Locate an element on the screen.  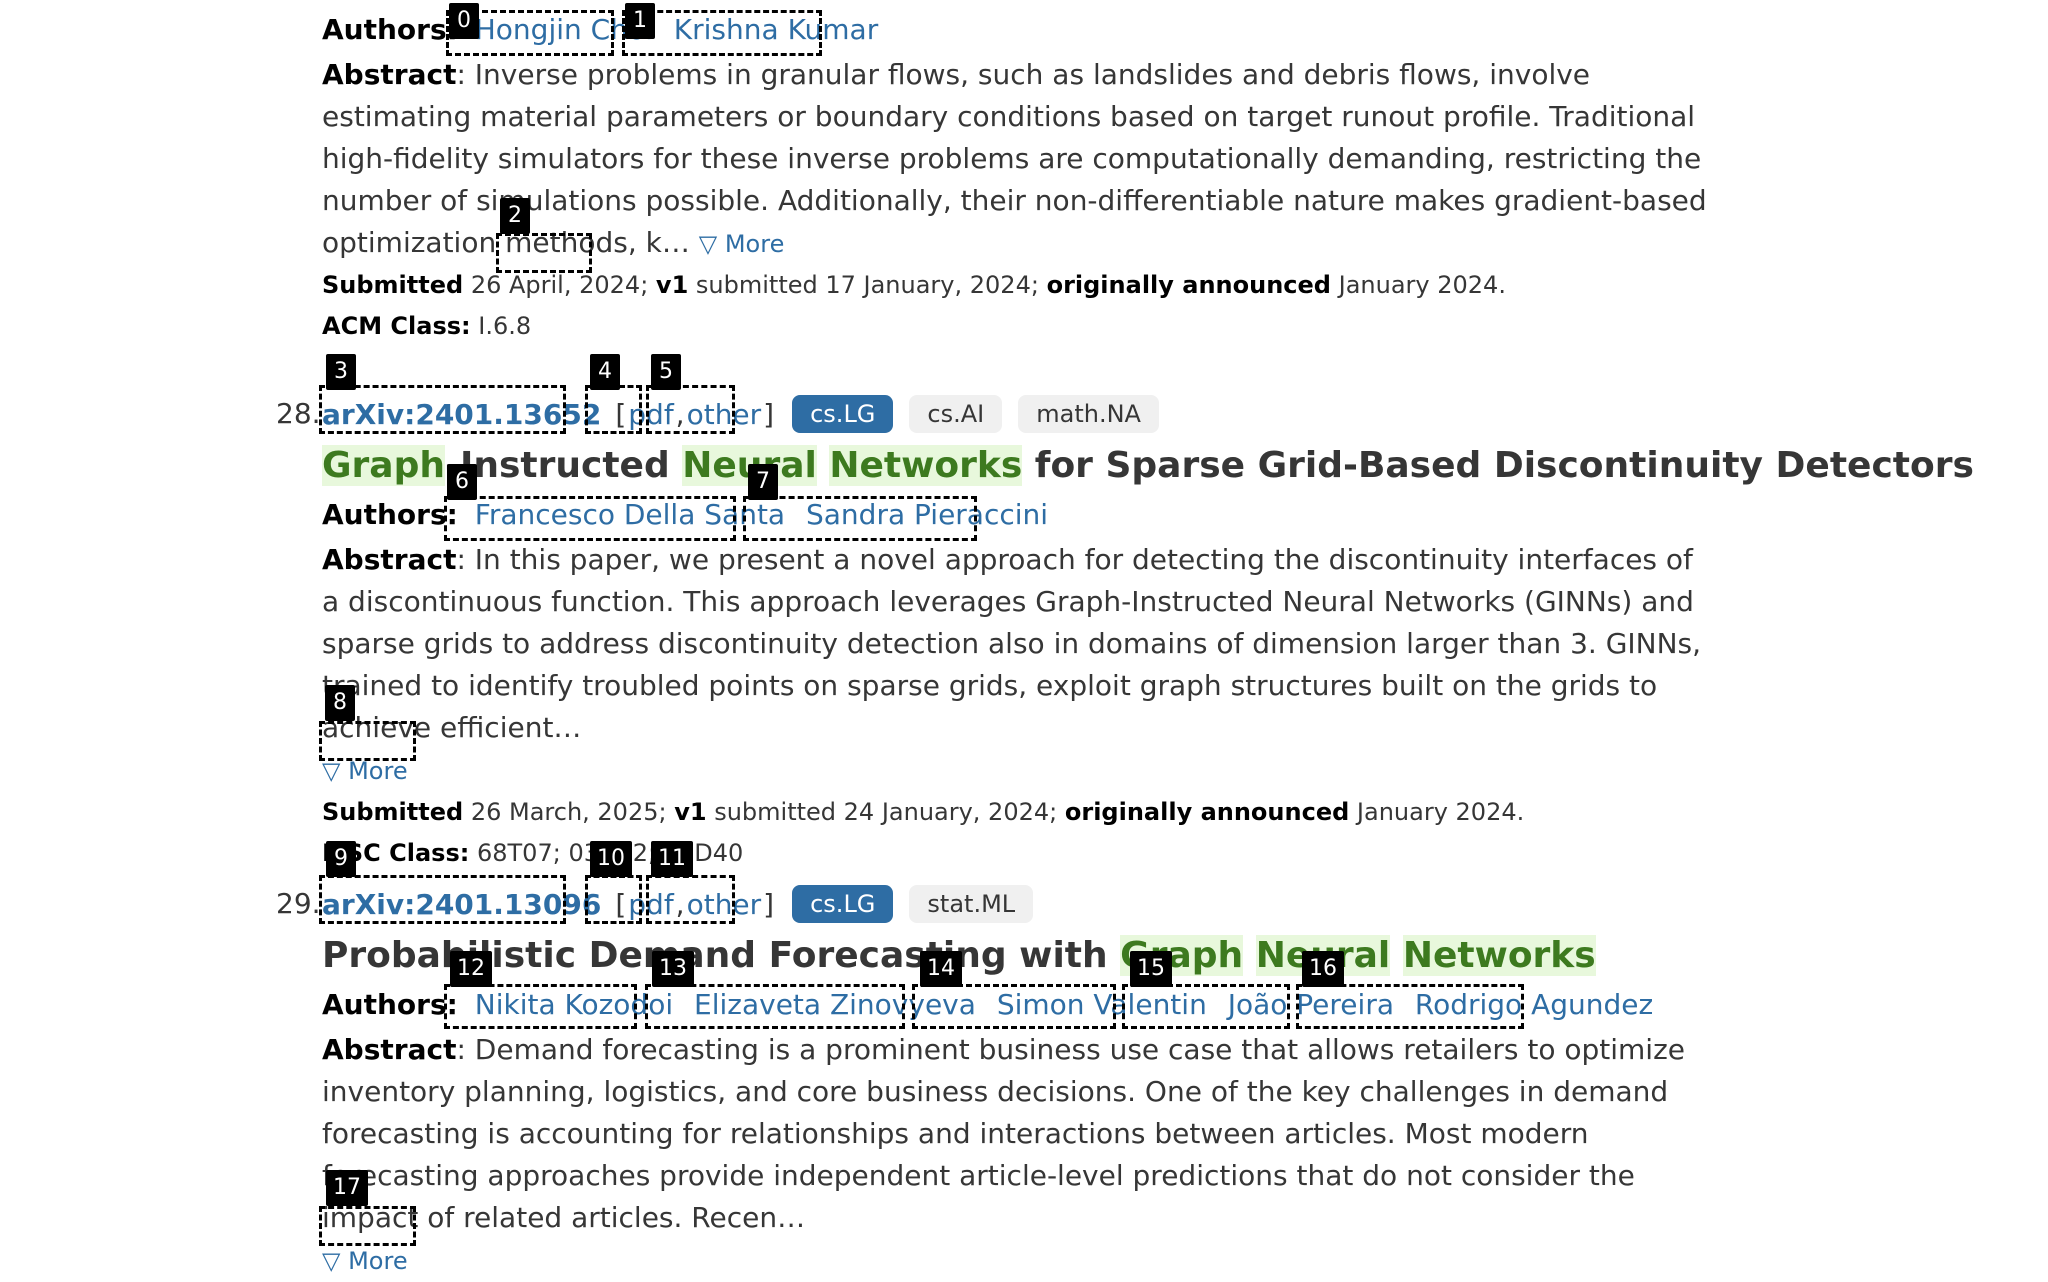
class-label: ACM Class: is located at coordinates (396, 326).